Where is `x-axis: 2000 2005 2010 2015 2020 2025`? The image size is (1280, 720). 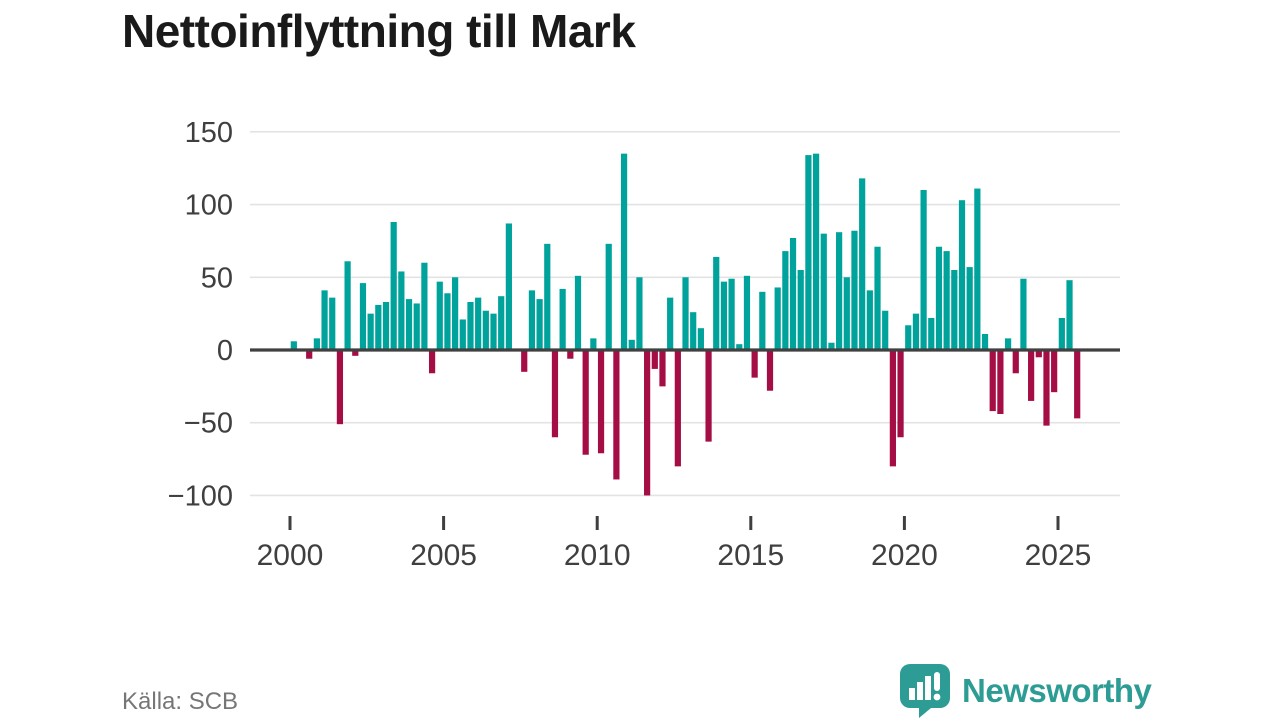 x-axis: 2000 2005 2010 2015 2020 2025 is located at coordinates (674, 544).